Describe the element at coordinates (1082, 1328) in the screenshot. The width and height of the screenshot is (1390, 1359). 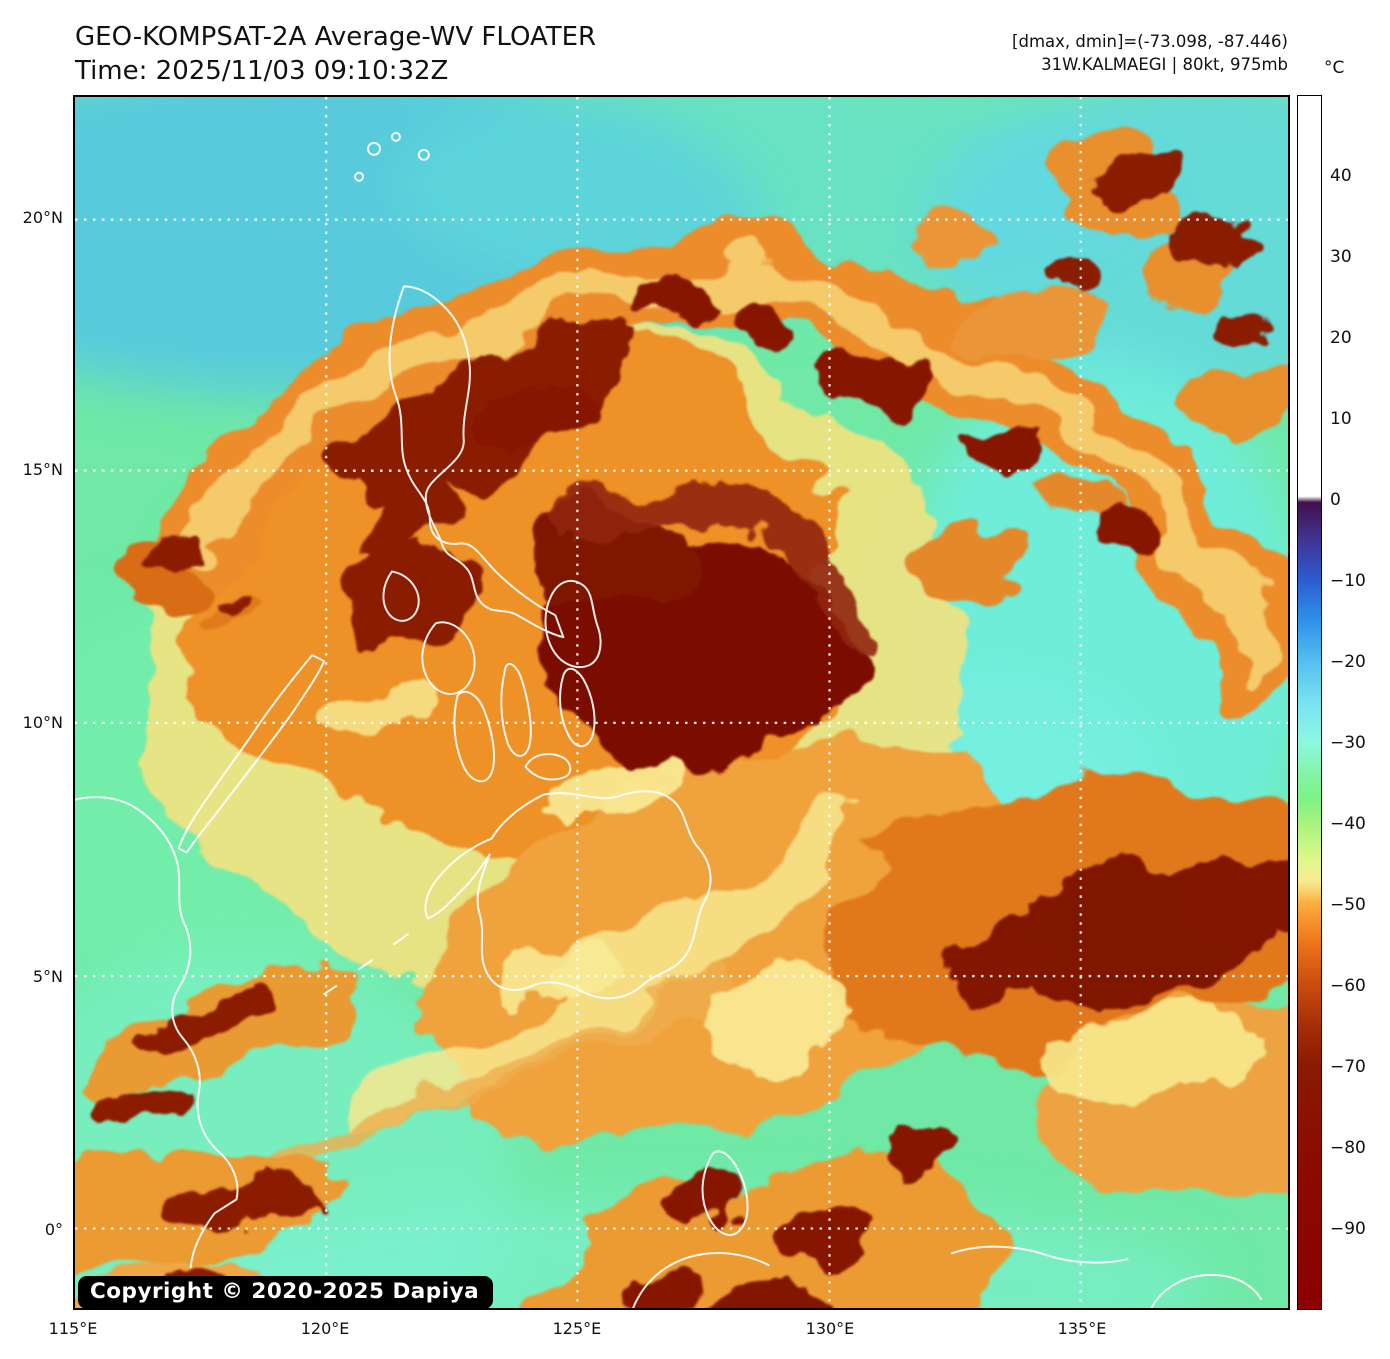
I see `lon-tick-label: 135°E` at that location.